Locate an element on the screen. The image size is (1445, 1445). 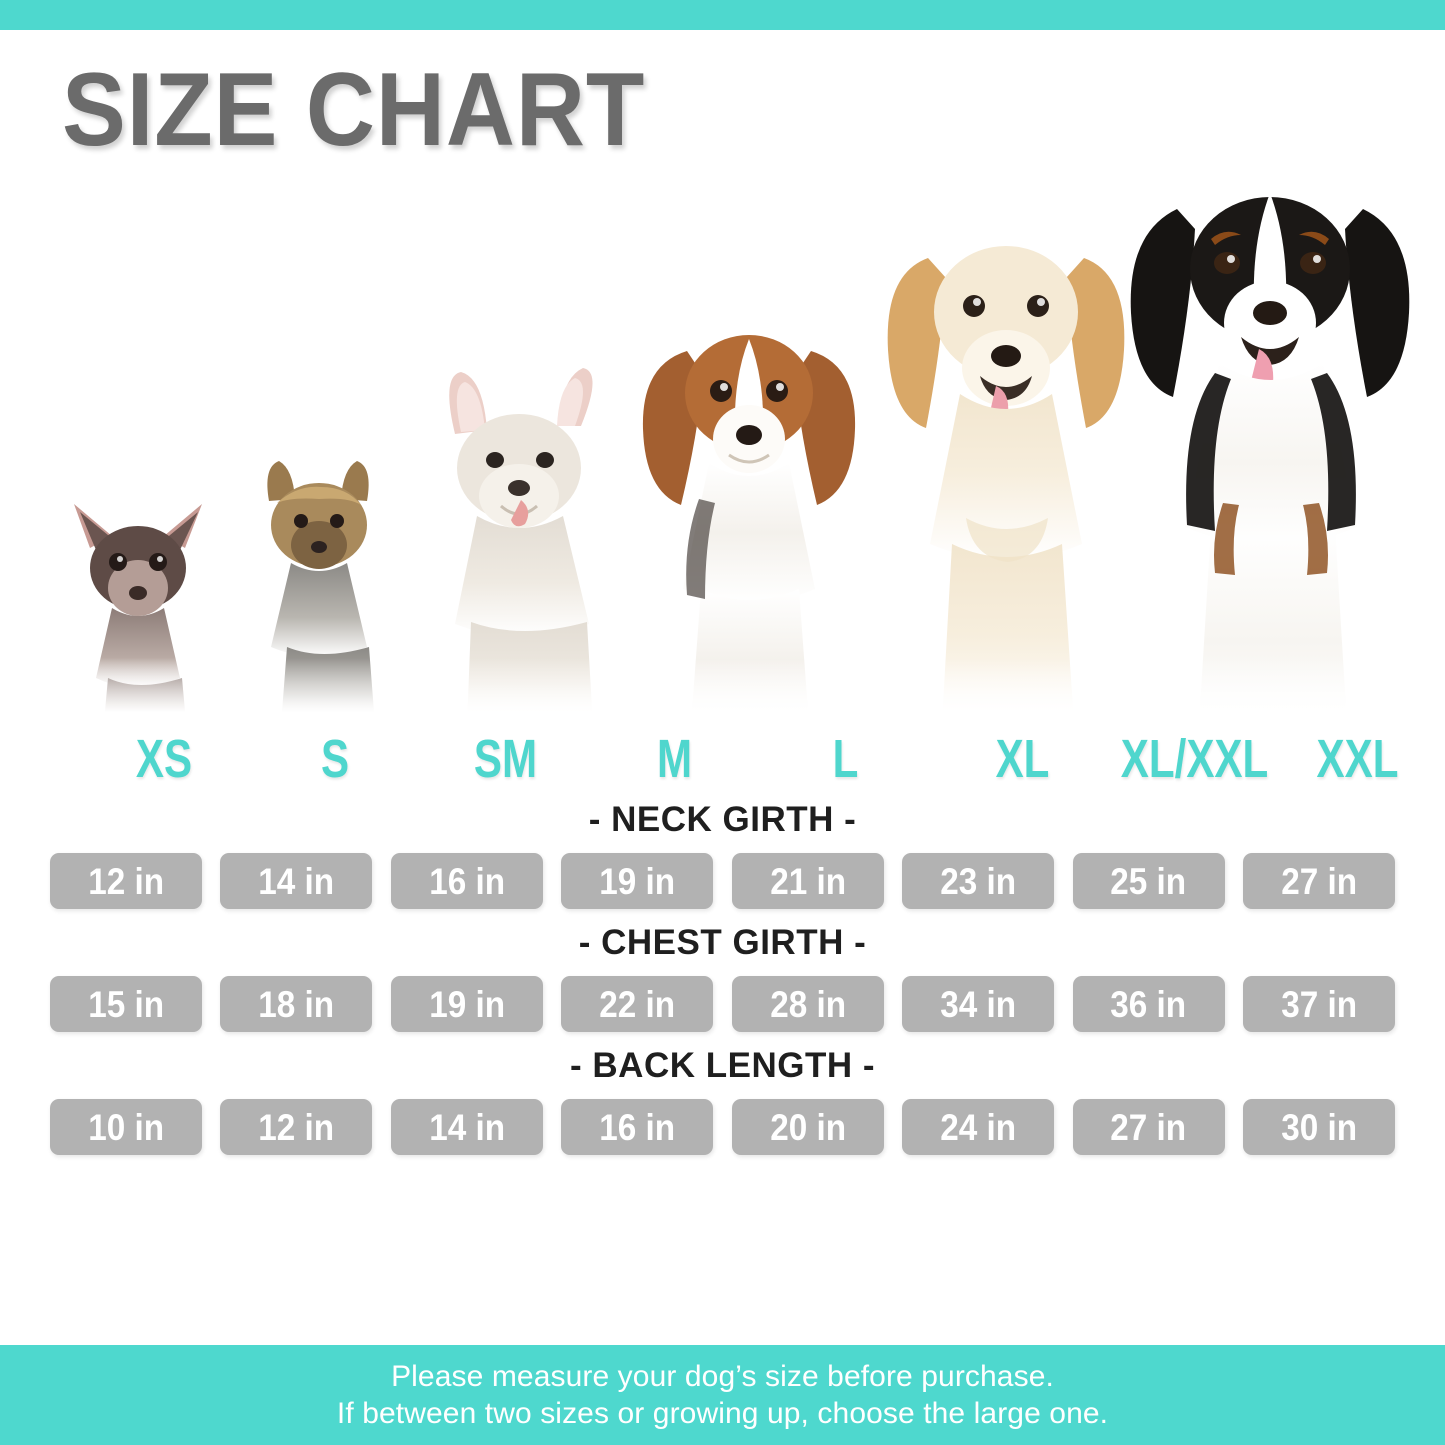
measurement-pill: 28 in is located at coordinates (807, 1004).